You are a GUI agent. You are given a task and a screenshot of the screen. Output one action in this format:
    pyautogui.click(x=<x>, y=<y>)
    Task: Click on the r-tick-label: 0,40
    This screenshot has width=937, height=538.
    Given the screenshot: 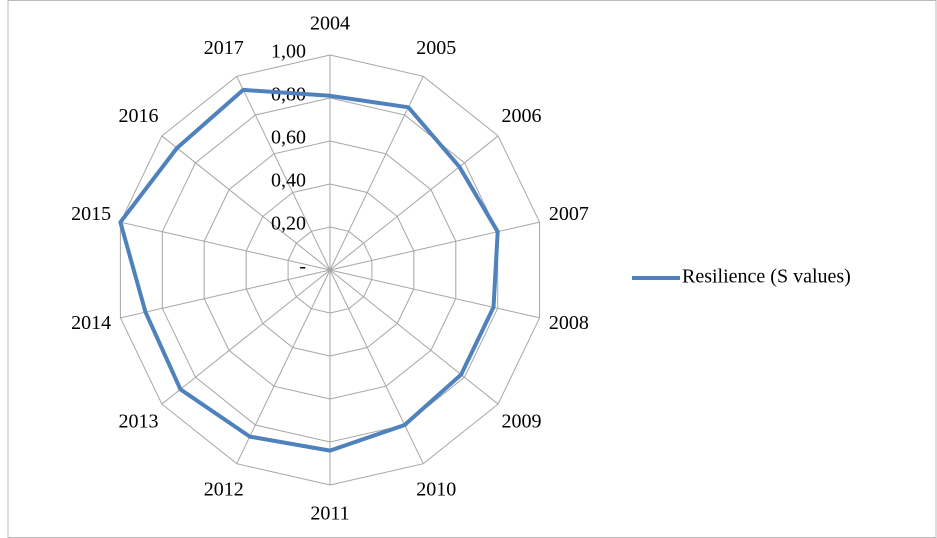 What is the action you would take?
    pyautogui.click(x=288, y=181)
    